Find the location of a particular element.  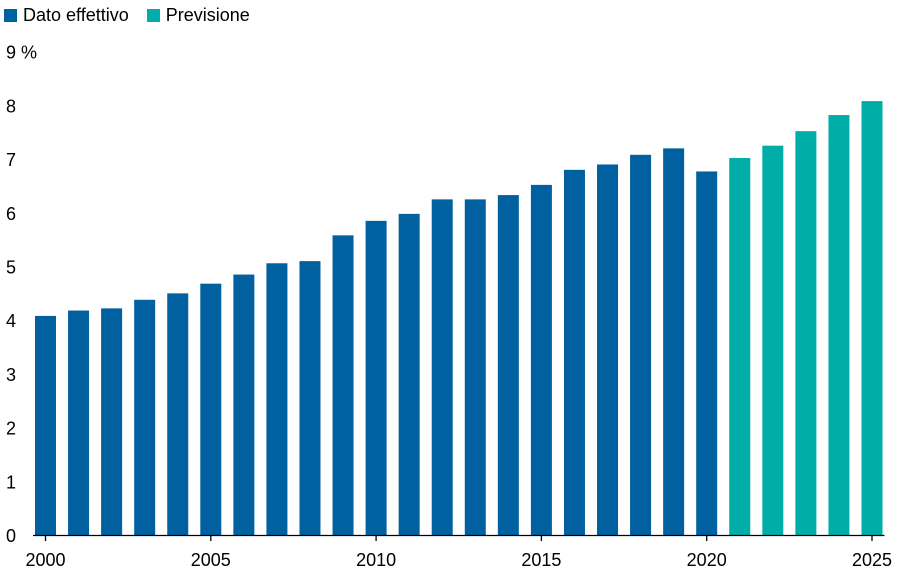

bar-2015 is located at coordinates (541, 359).